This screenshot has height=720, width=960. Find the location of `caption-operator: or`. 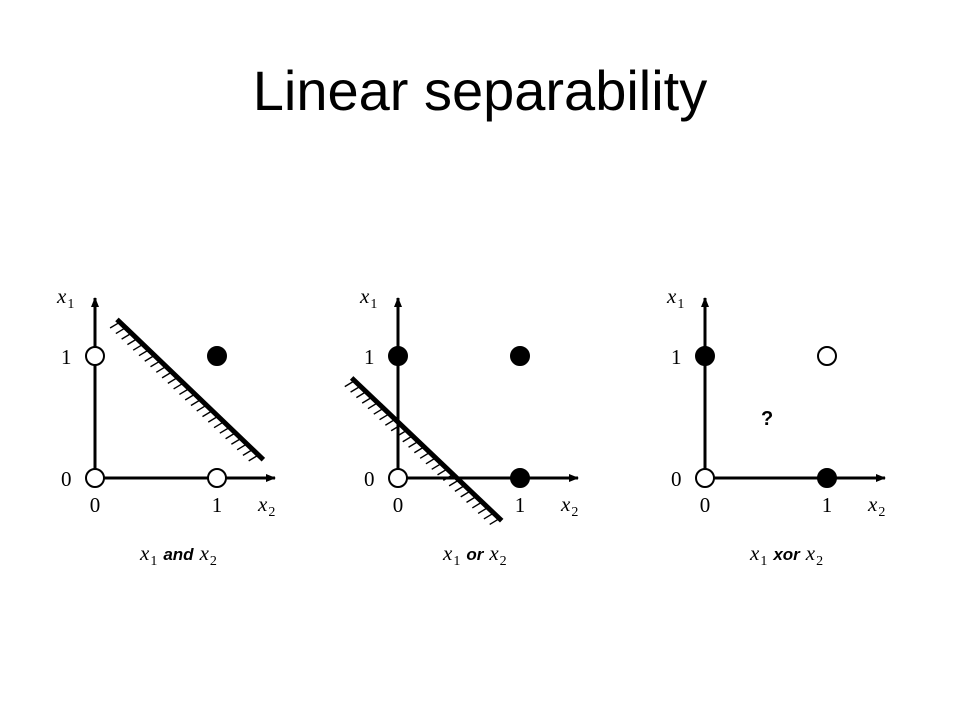

caption-operator: or is located at coordinates (475, 554).